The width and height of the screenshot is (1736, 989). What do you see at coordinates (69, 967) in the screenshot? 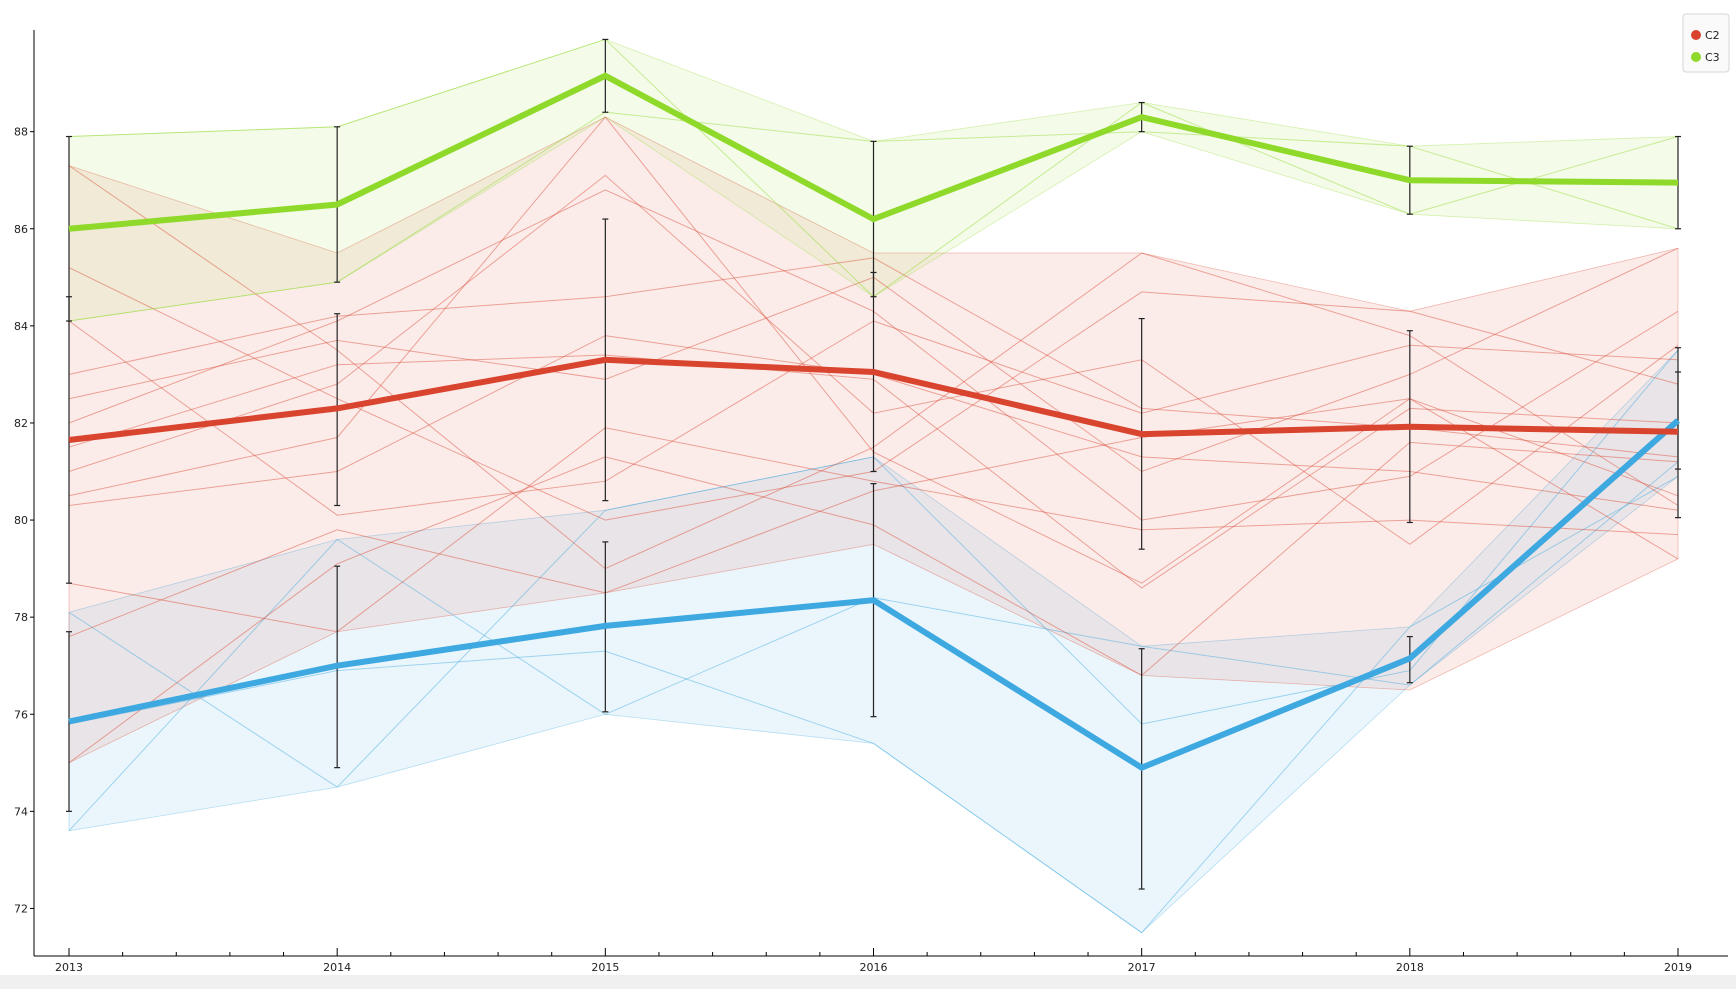
I see `x-tick-label-2013: 2013` at bounding box center [69, 967].